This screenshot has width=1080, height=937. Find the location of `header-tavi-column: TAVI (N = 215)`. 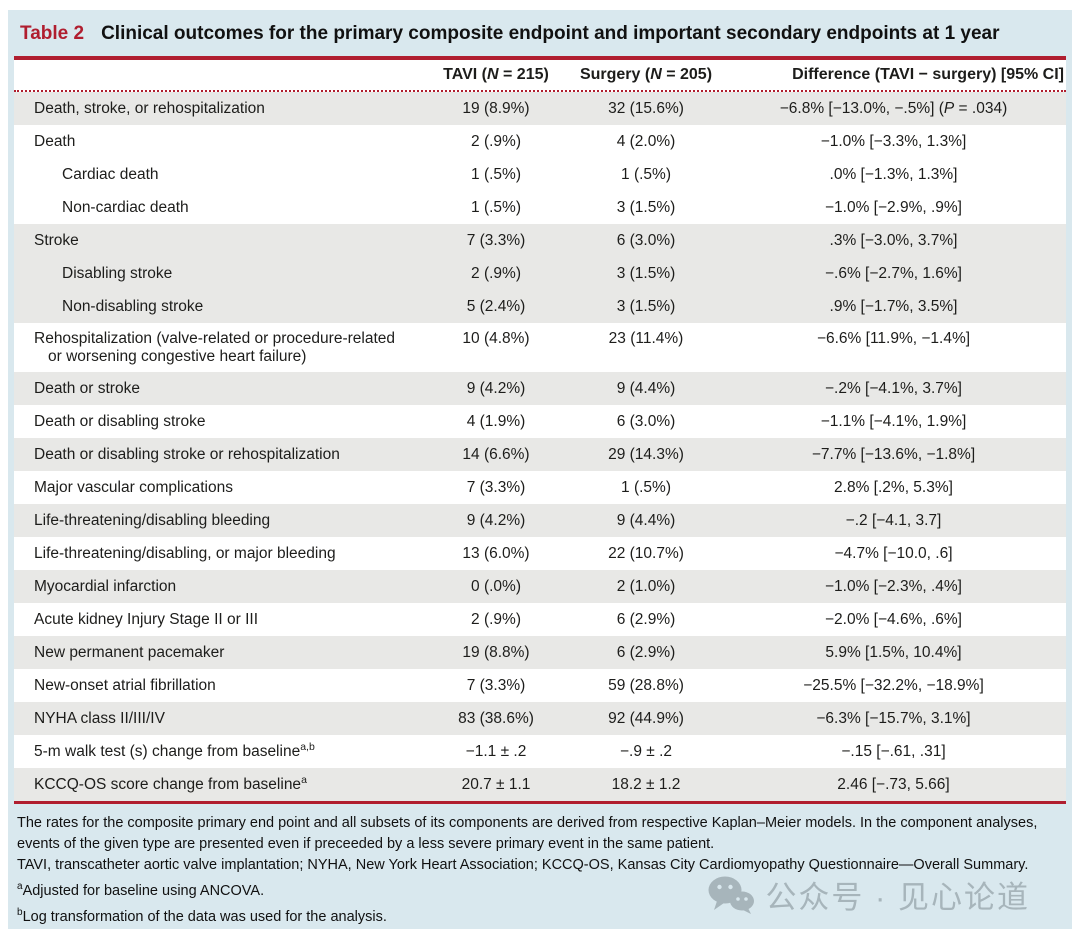

header-tavi-column: TAVI (N = 215) is located at coordinates (496, 74).